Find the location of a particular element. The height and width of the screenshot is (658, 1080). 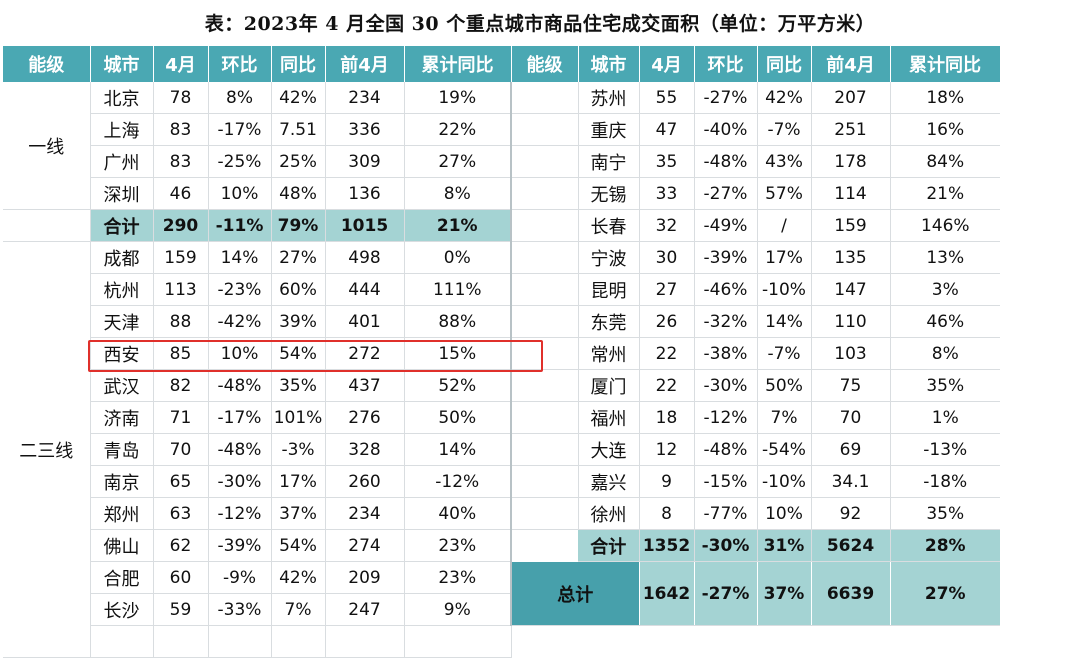

cell-cum-yoy: 1% is located at coordinates (945, 417).